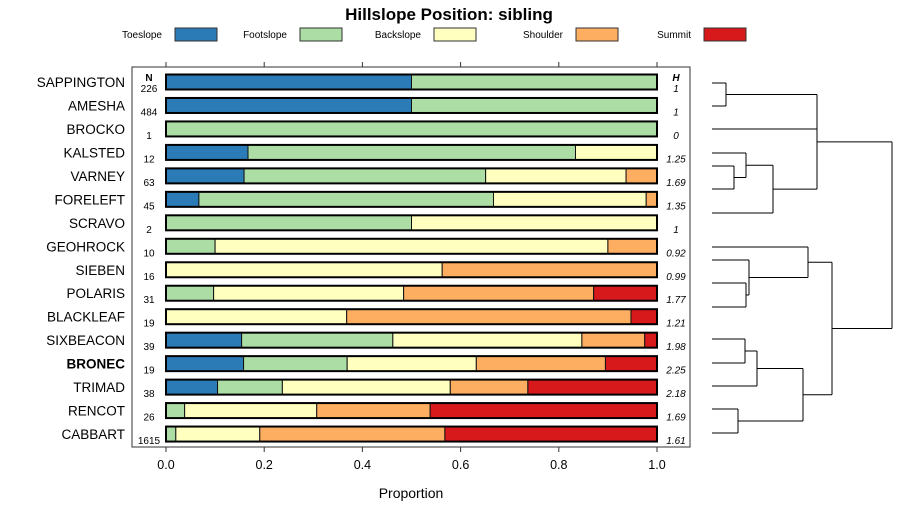 This screenshot has width=900, height=520. Describe the element at coordinates (675, 371) in the screenshot. I see `h-value: 2.25` at that location.